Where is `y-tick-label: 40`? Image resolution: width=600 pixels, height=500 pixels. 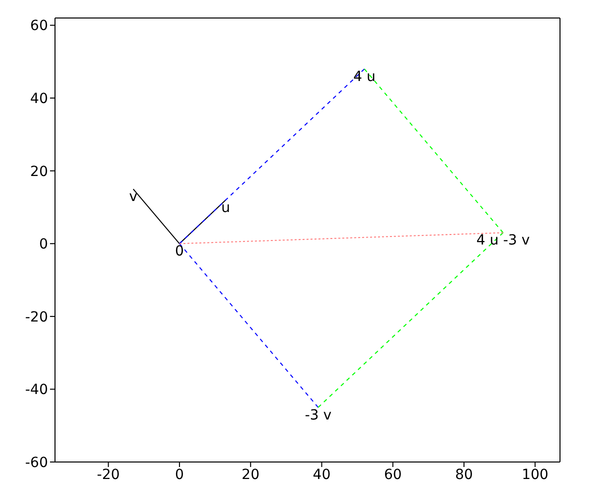 y-tick-label: 40 is located at coordinates (39, 99).